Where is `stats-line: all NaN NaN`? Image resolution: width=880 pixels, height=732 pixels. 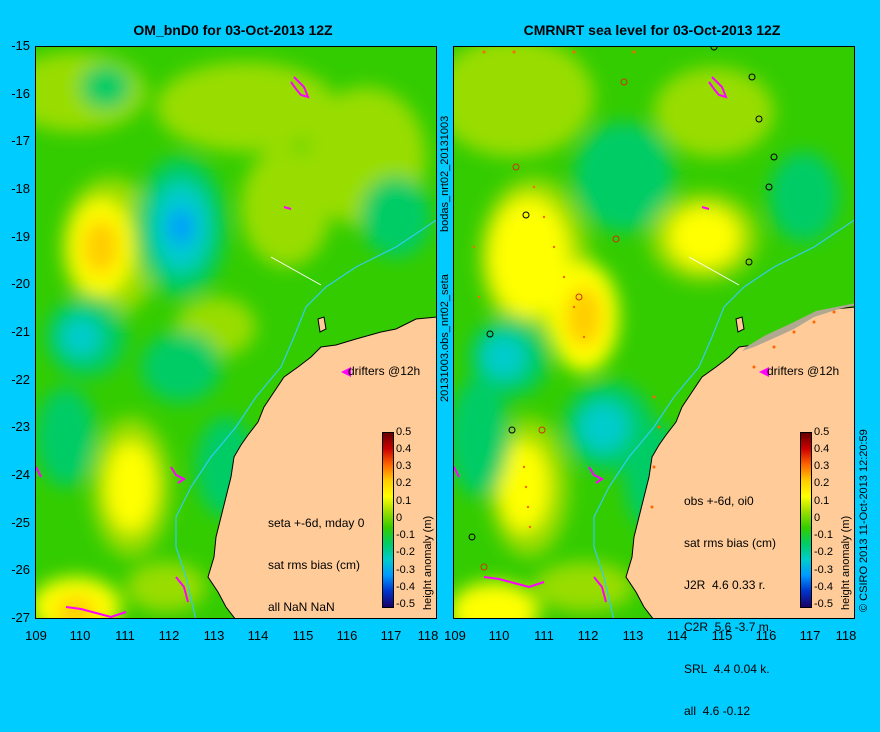 stats-line: all NaN NaN is located at coordinates (301, 607).